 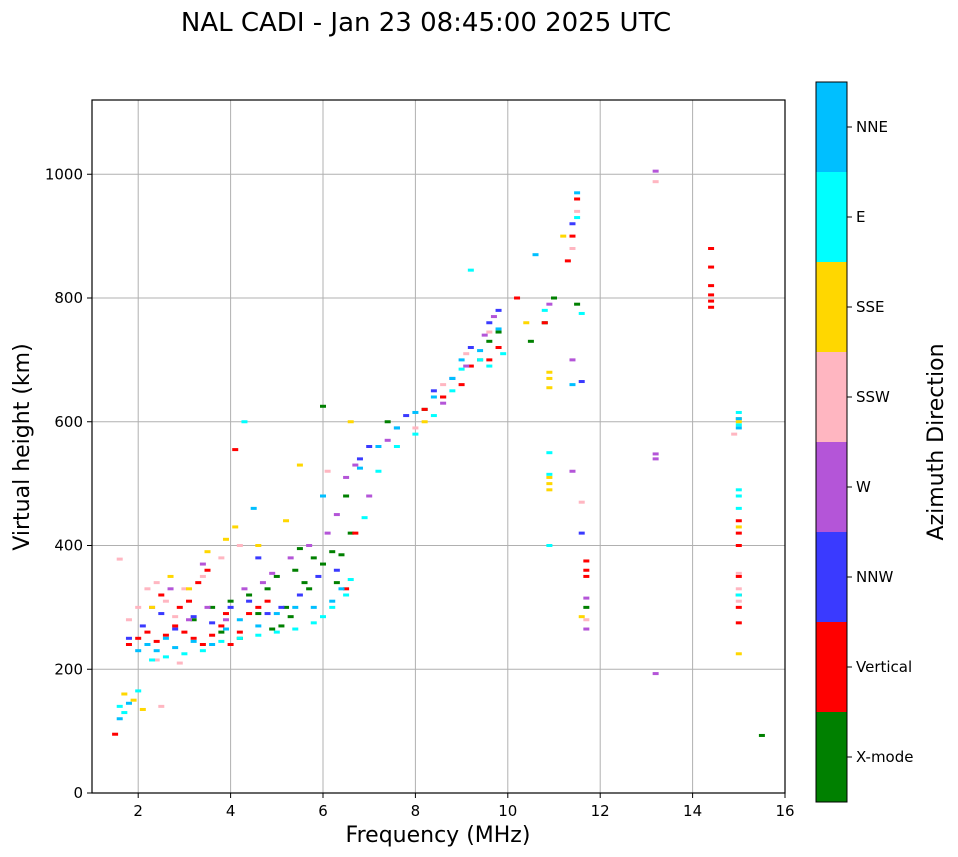 What do you see at coordinates (600, 811) in the screenshot?
I see `x-tick-label: 12` at bounding box center [600, 811].